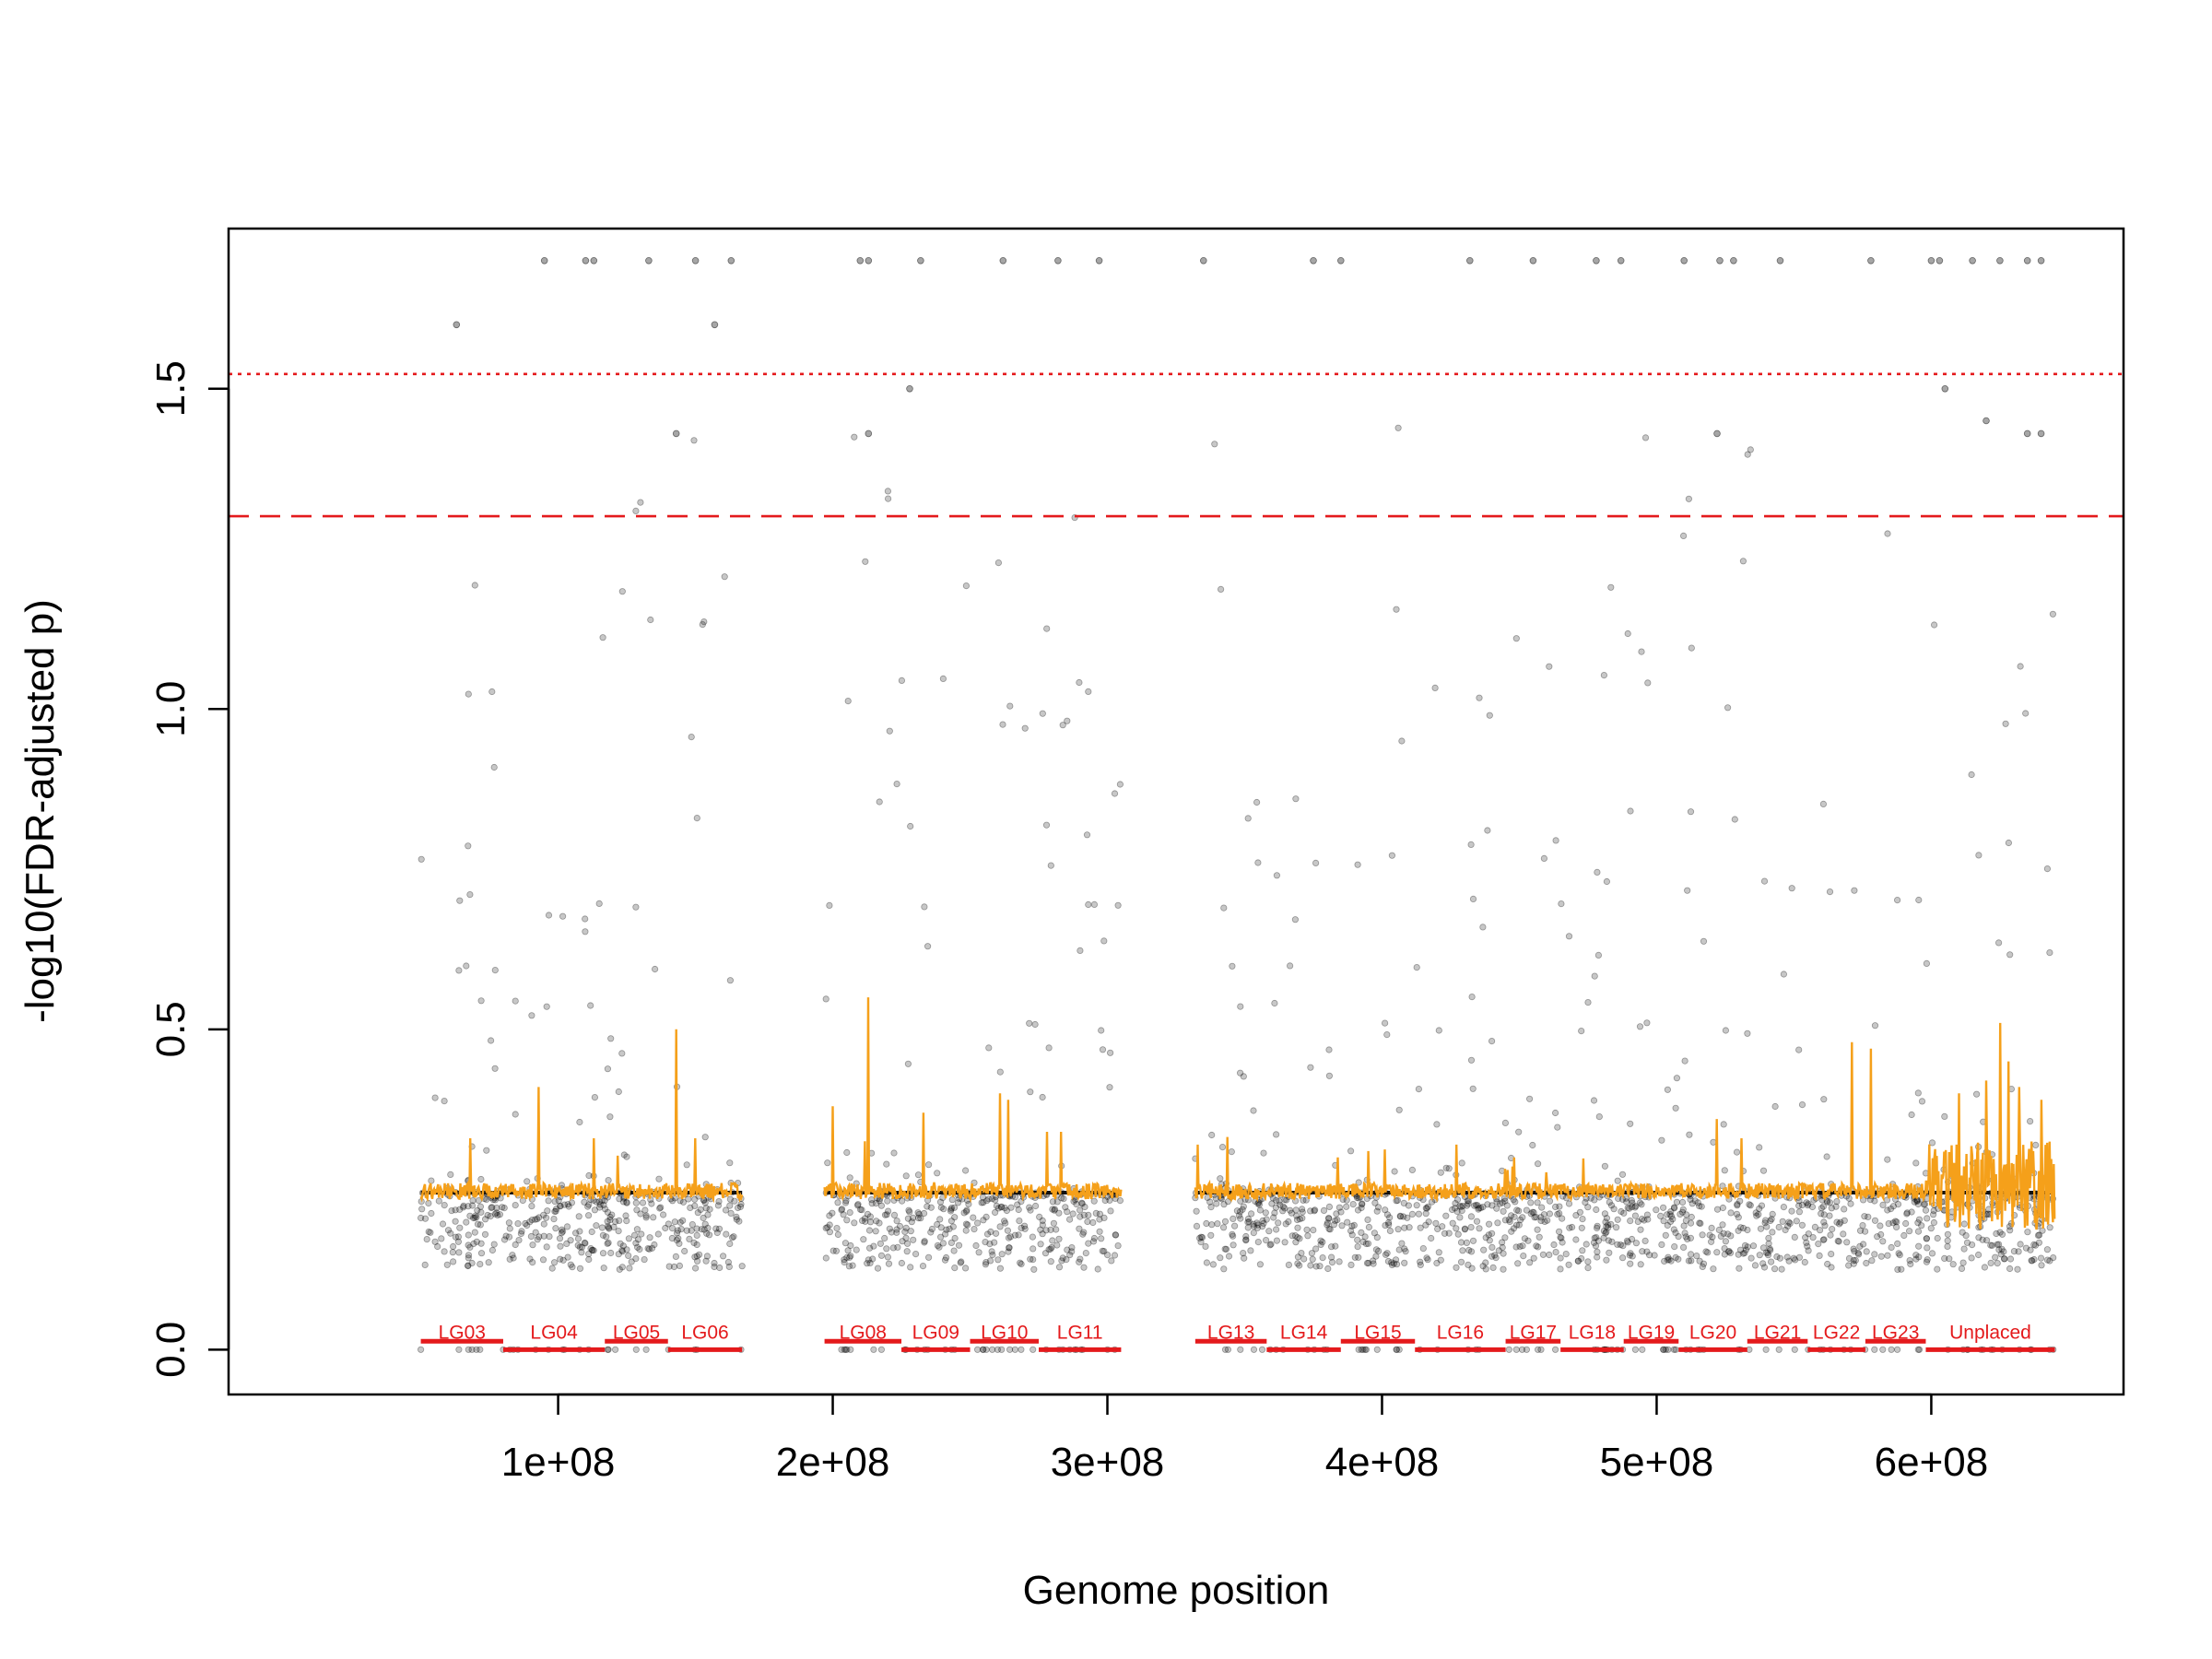 The image size is (2212, 1659). Describe the element at coordinates (1080, 933) in the screenshot. I see `lg-points-LG11` at that location.